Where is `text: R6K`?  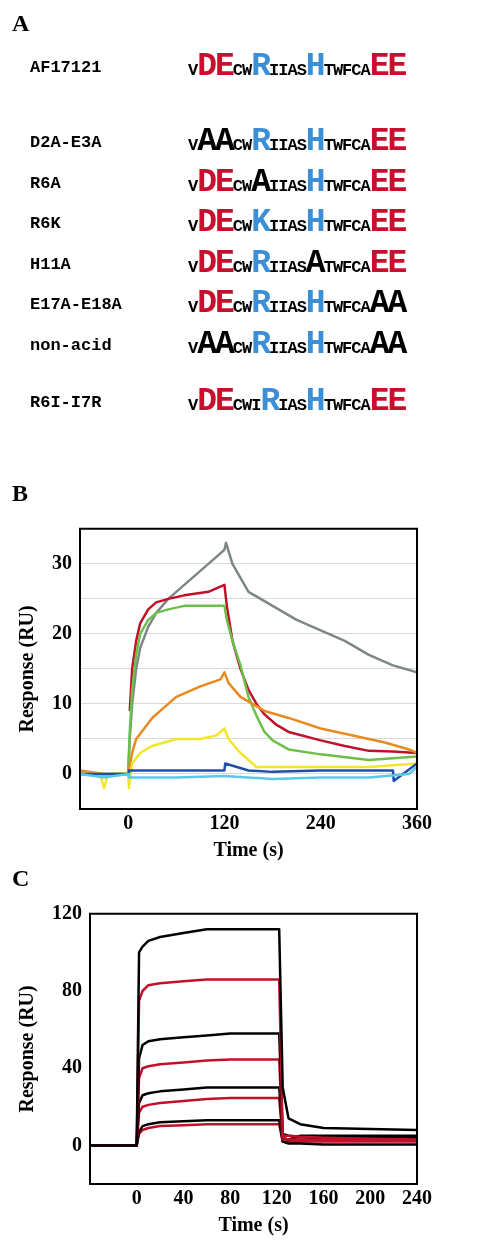 text: R6K is located at coordinates (45, 223).